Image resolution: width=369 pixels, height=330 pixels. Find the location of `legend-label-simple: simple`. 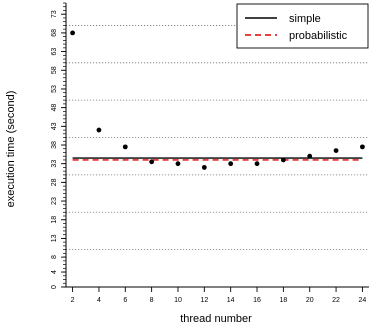

legend-label-simple: simple is located at coordinates (305, 19).